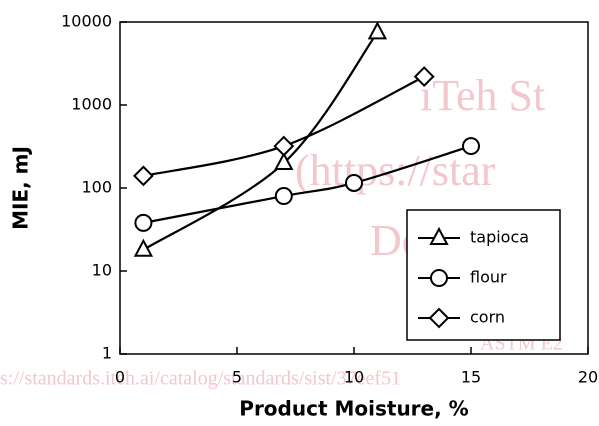 The width and height of the screenshot is (599, 426). I want to click on x-tick-label: 20, so click(588, 377).